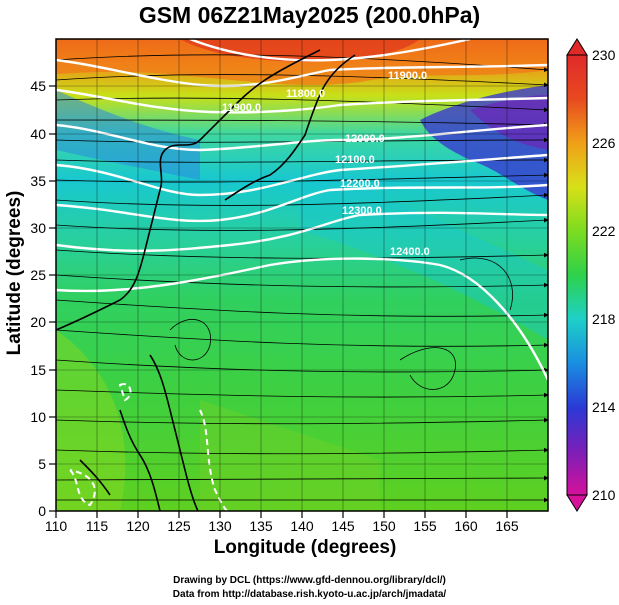  Describe the element at coordinates (220, 526) in the screenshot. I see `x-tick-label: 130` at that location.